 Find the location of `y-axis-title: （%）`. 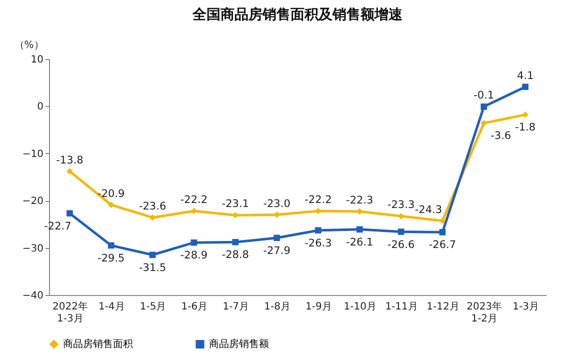

y-axis-title: （%） is located at coordinates (29, 45).